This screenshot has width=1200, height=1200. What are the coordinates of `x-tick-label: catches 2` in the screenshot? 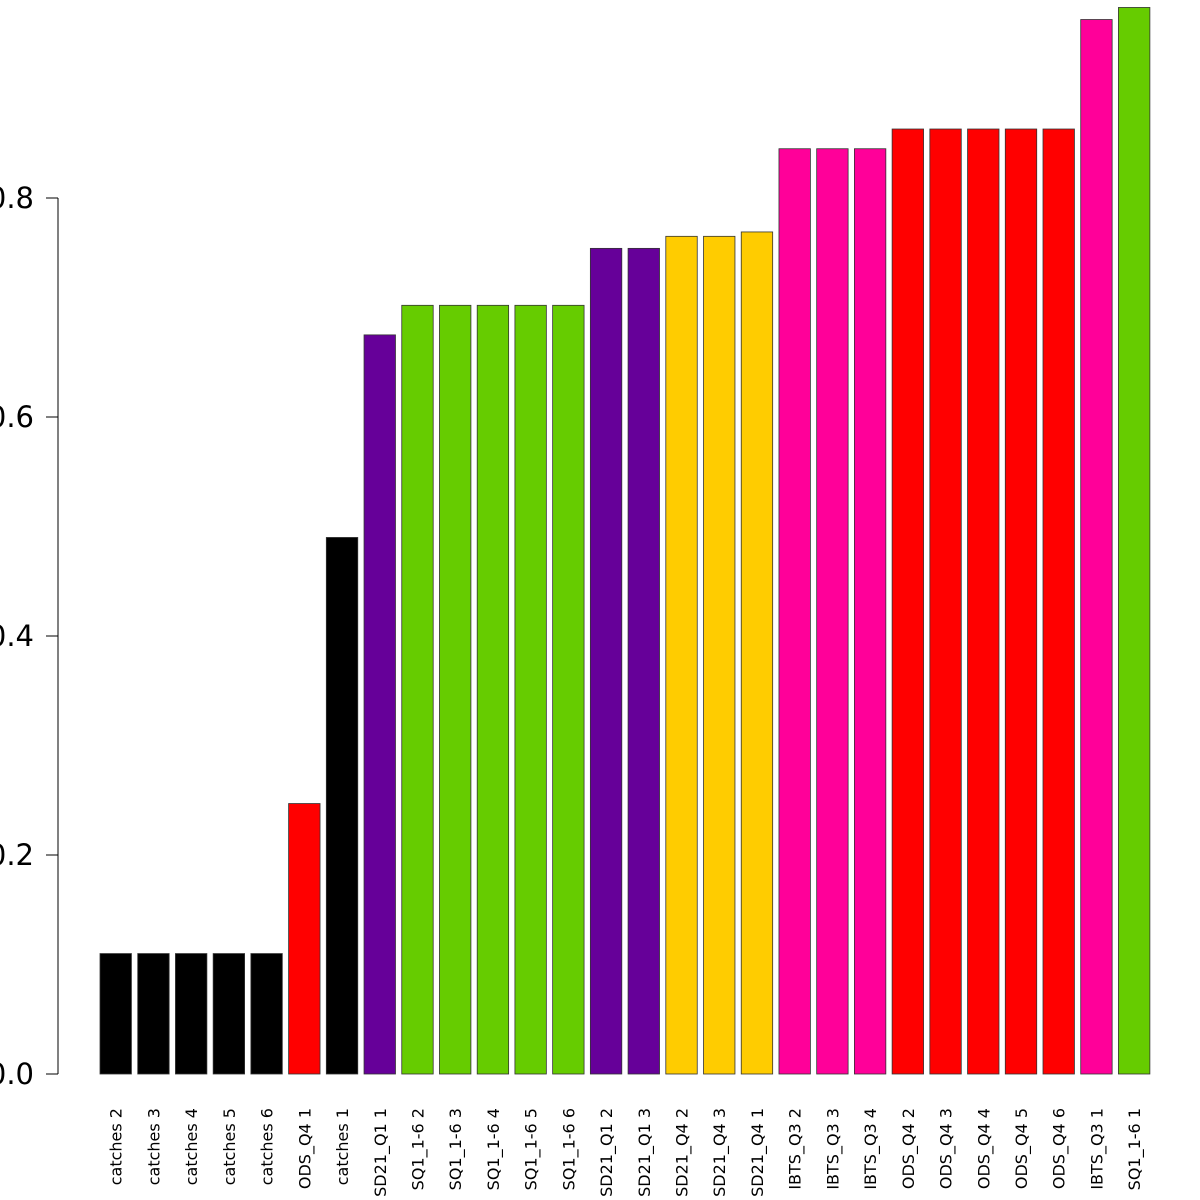 It's located at (116, 1146).